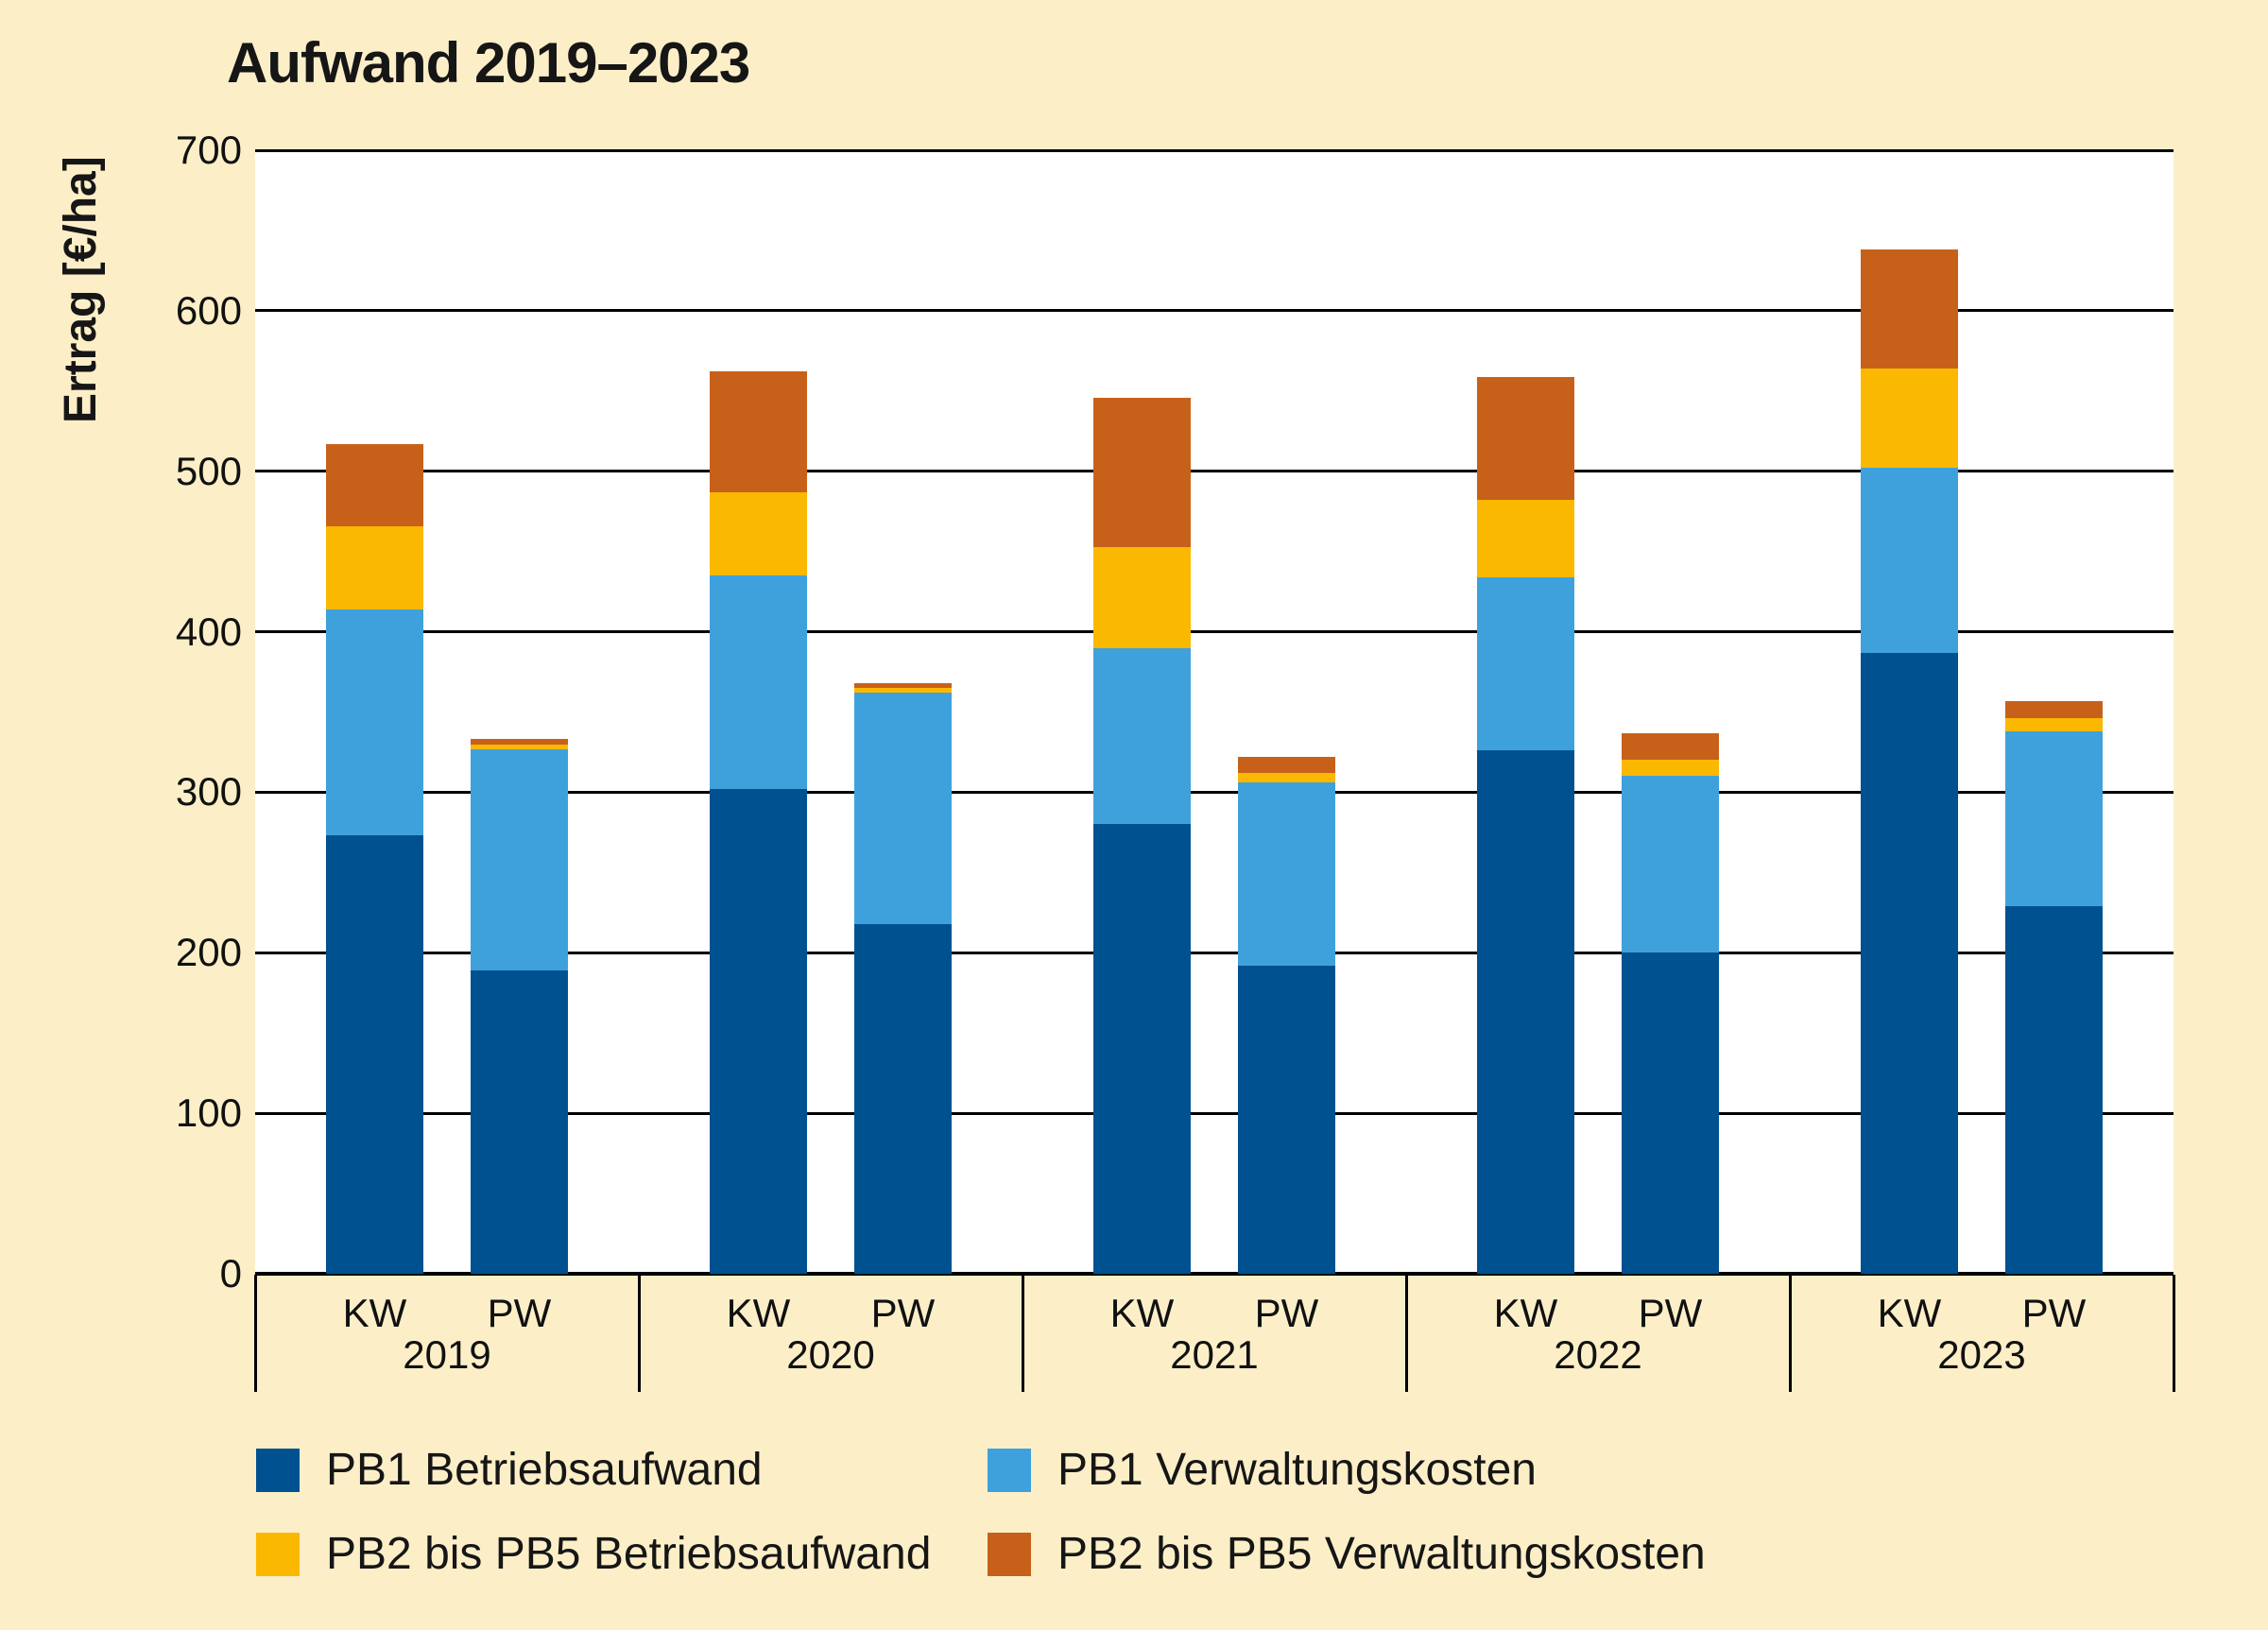 This screenshot has width=2268, height=1630. What do you see at coordinates (81, 289) in the screenshot?
I see `y-axis-title: Ertrag [€/ha]` at bounding box center [81, 289].